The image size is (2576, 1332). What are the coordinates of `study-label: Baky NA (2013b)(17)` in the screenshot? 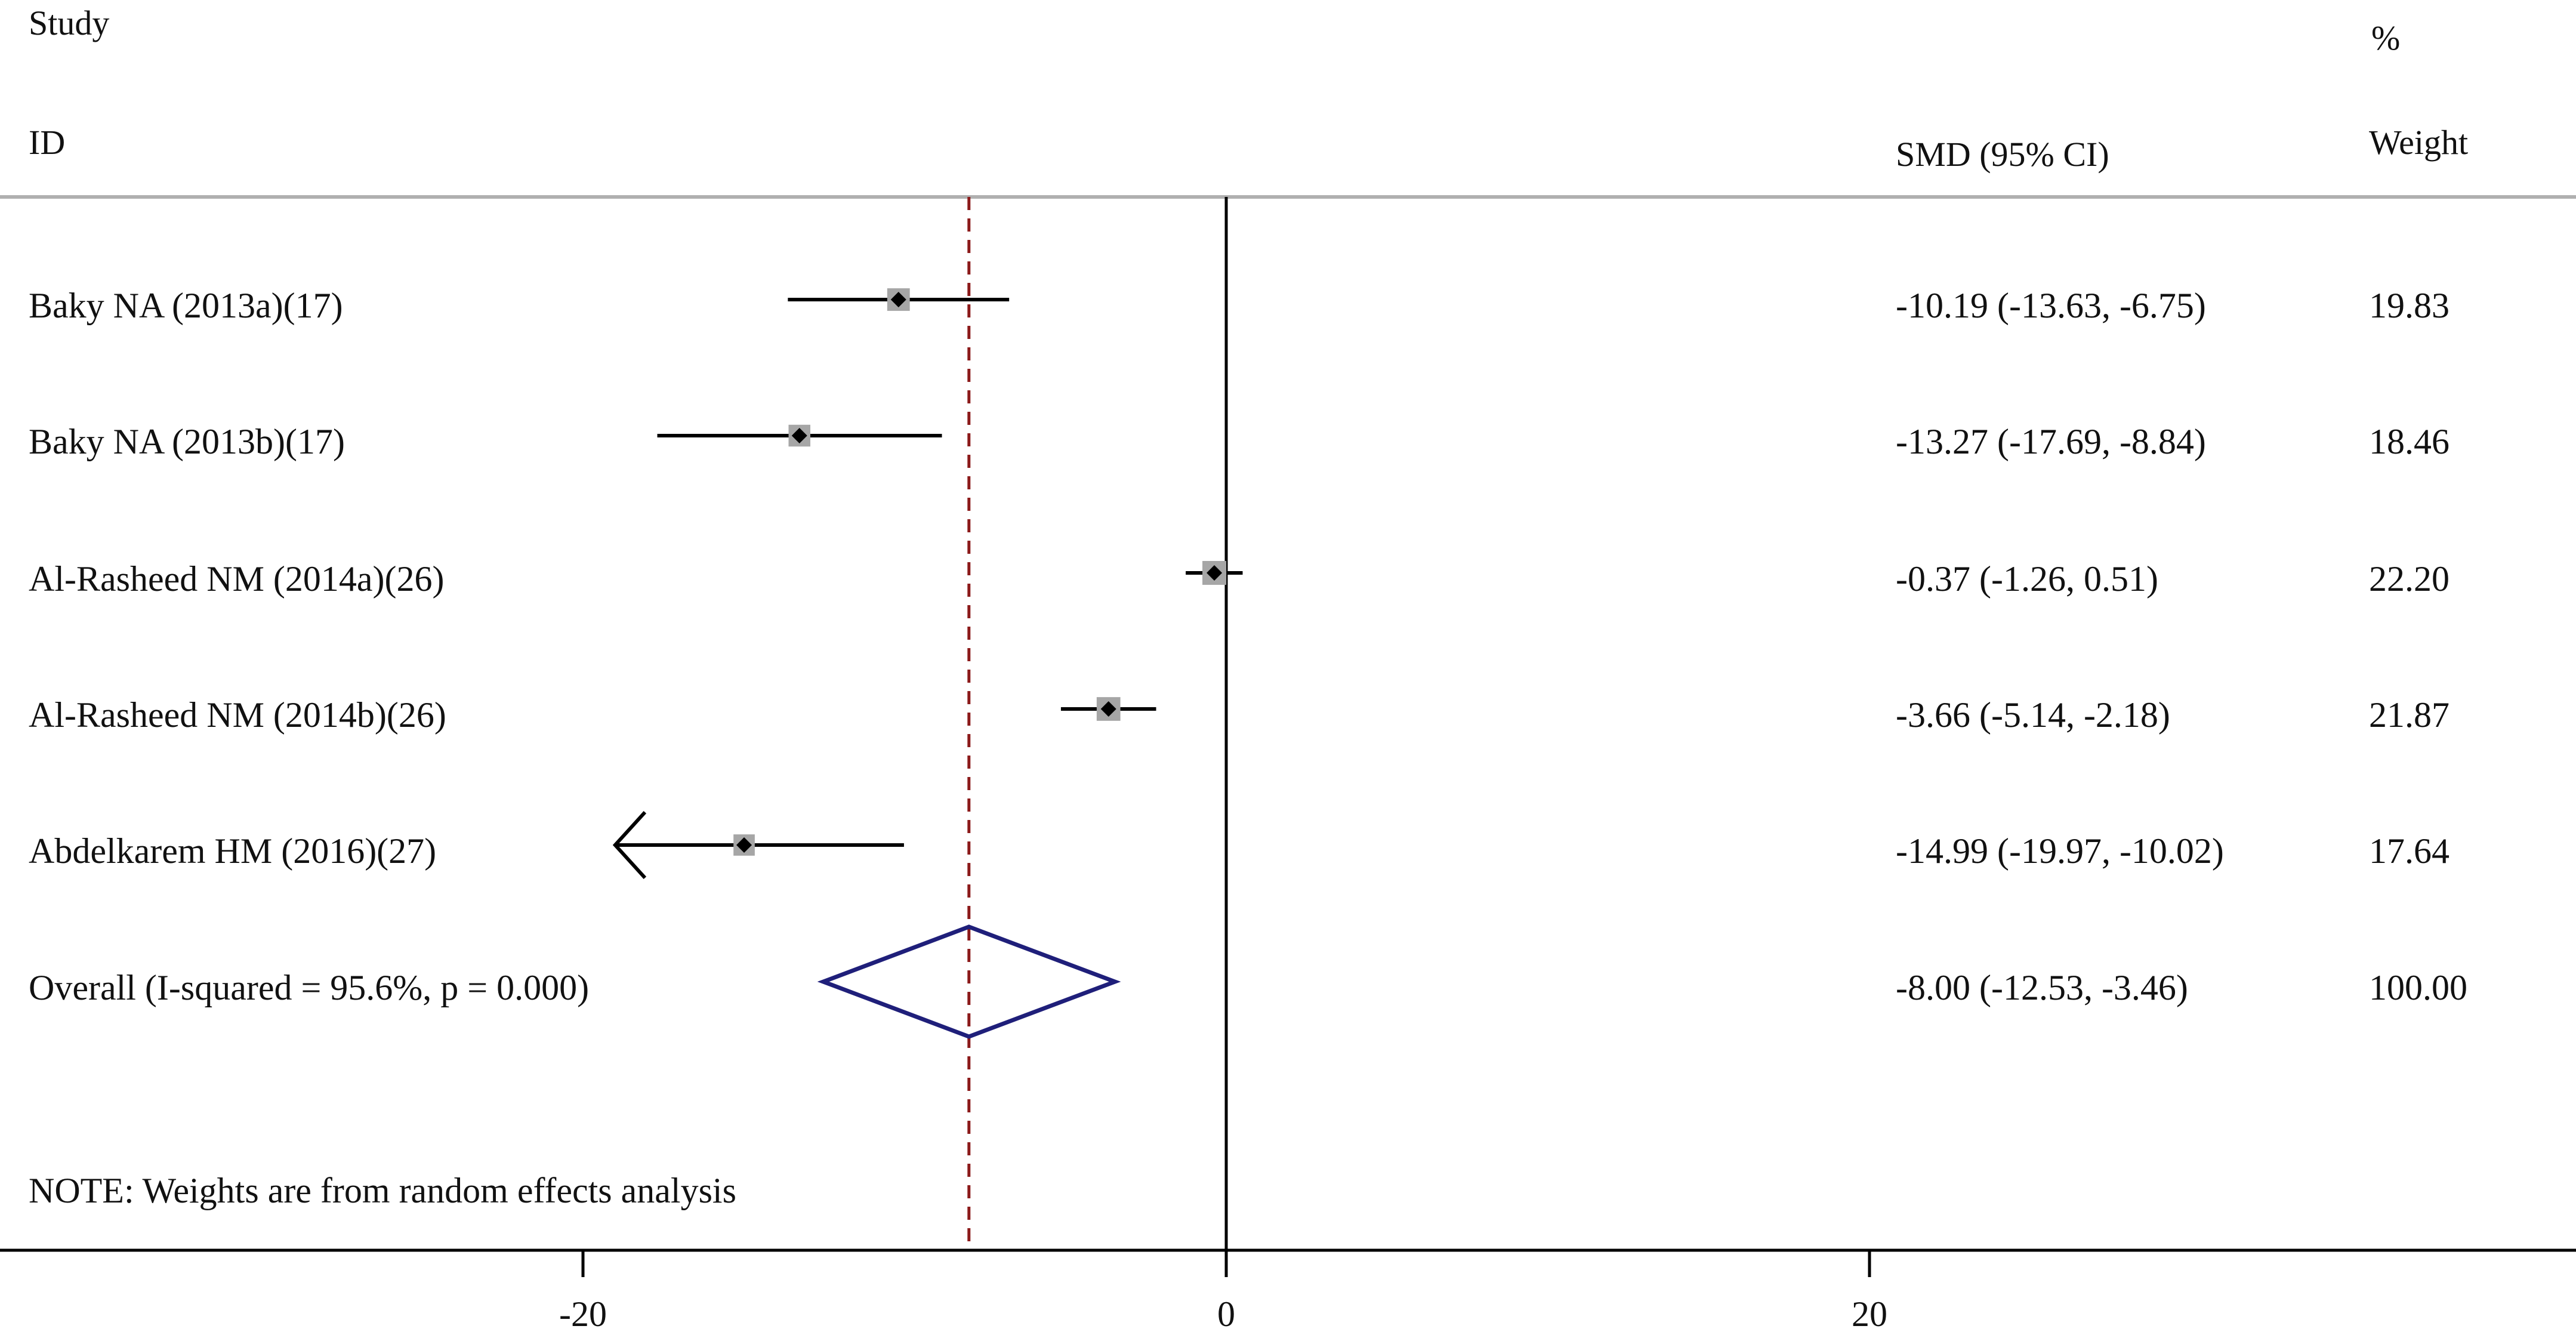 It's located at (187, 442).